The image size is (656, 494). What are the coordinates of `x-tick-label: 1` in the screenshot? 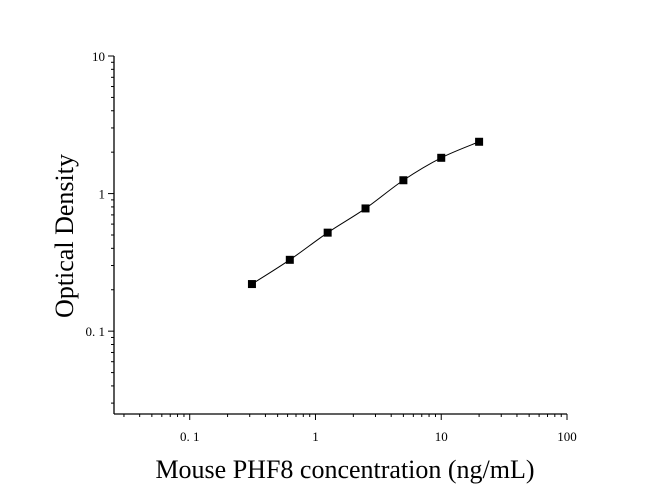 It's located at (315, 436).